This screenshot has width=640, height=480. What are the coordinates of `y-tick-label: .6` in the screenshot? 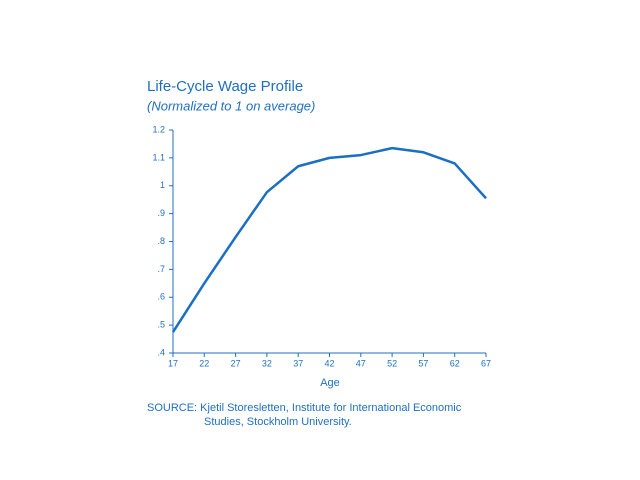 It's located at (161, 297).